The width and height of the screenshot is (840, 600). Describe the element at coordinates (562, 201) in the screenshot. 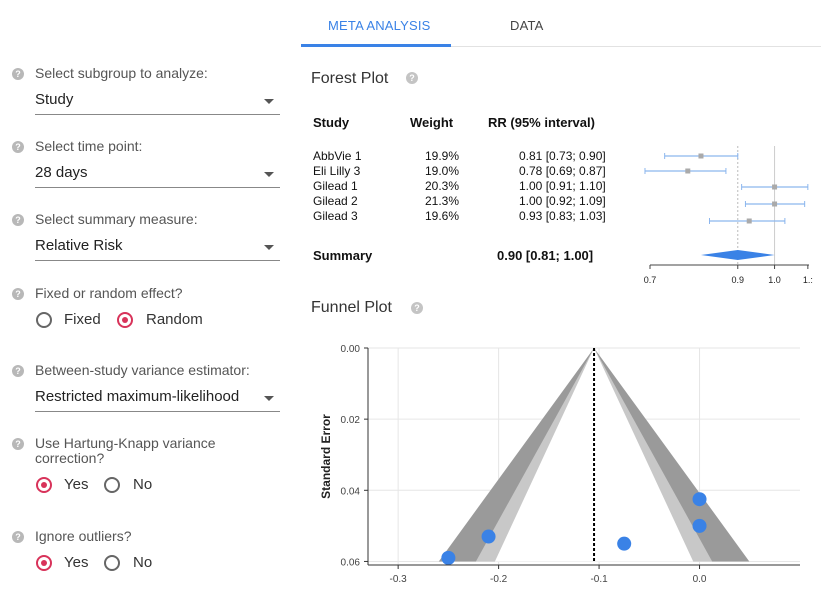

I see `forest-row-rr: 1.00 [0.92; 1.09]` at that location.